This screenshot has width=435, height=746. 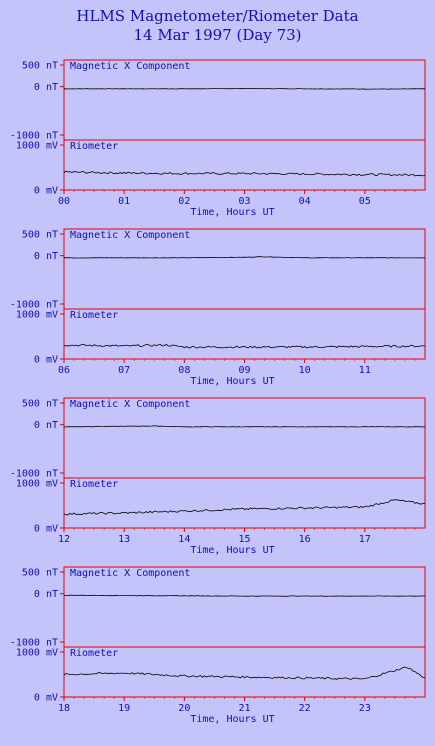 What do you see at coordinates (34, 643) in the screenshot?
I see `ytick-label-mag-3-2: -1000 nT` at bounding box center [34, 643].